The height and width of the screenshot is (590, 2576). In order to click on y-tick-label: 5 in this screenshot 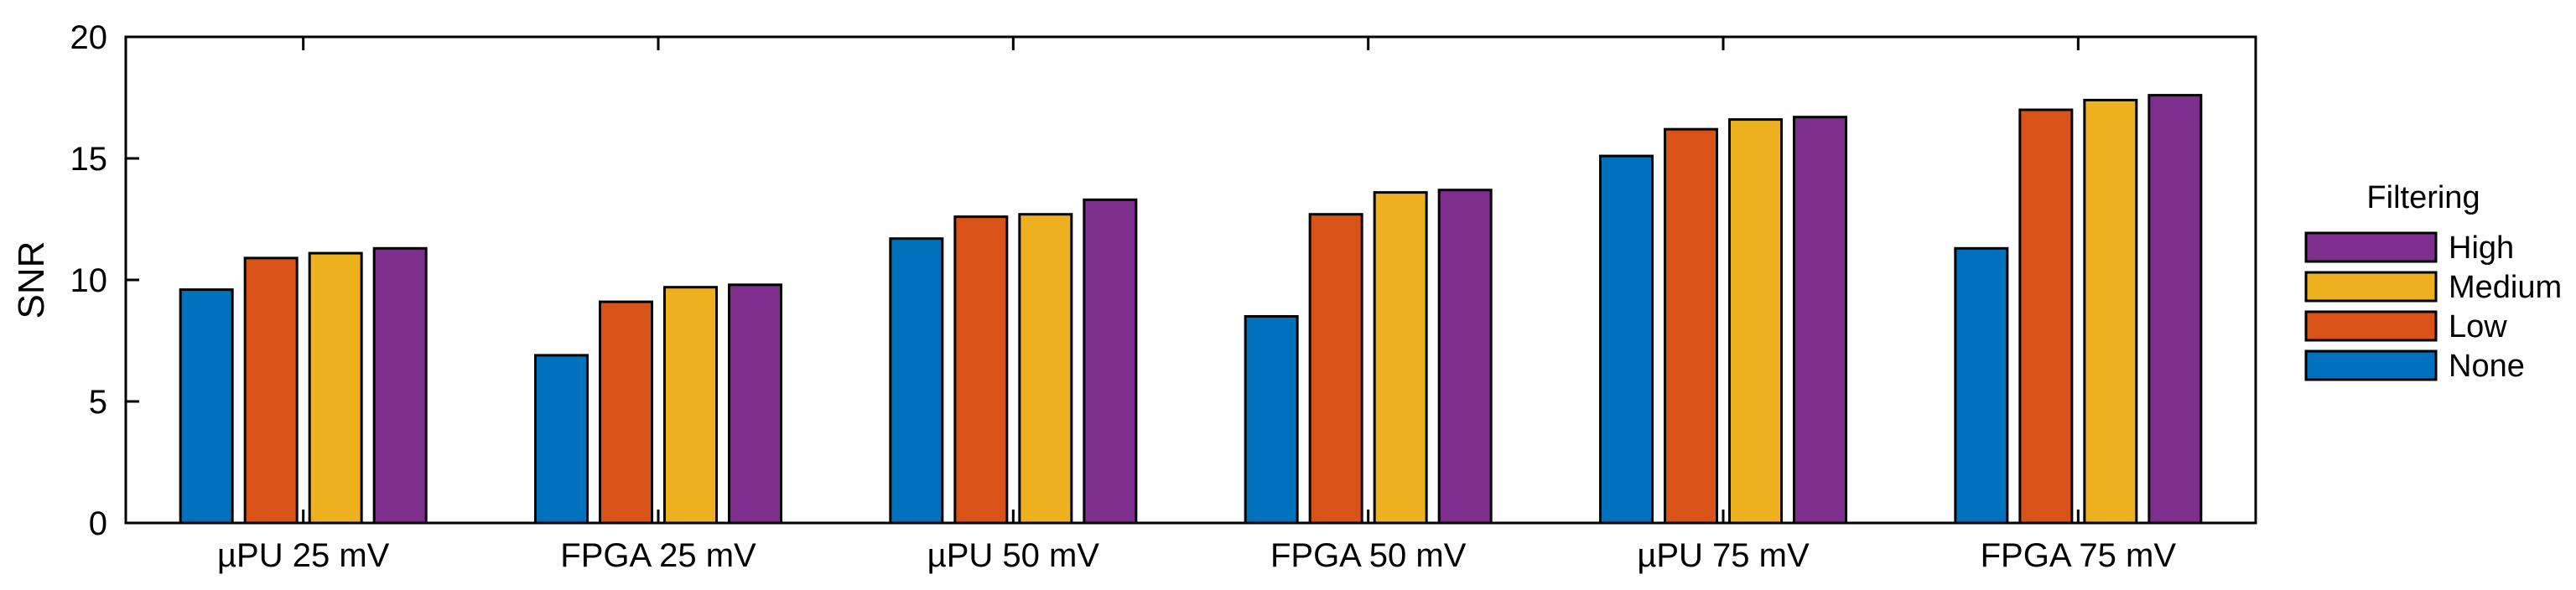, I will do `click(98, 402)`.